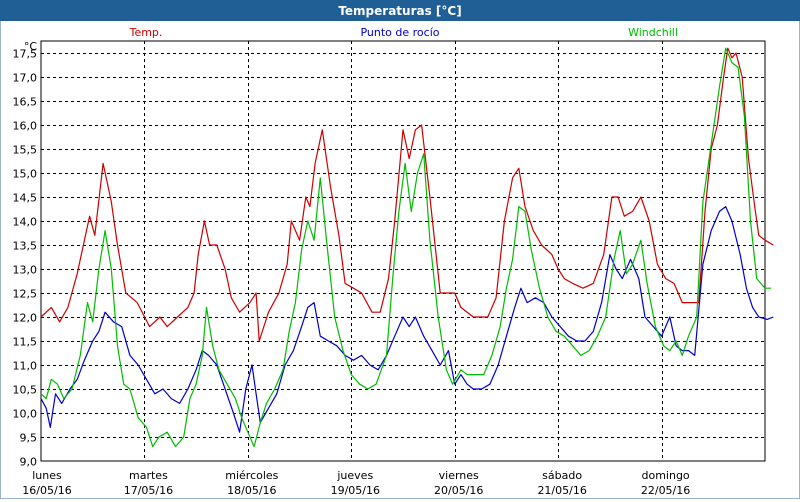  I want to click on chart-title: Temperaturas [°C], so click(400, 11).